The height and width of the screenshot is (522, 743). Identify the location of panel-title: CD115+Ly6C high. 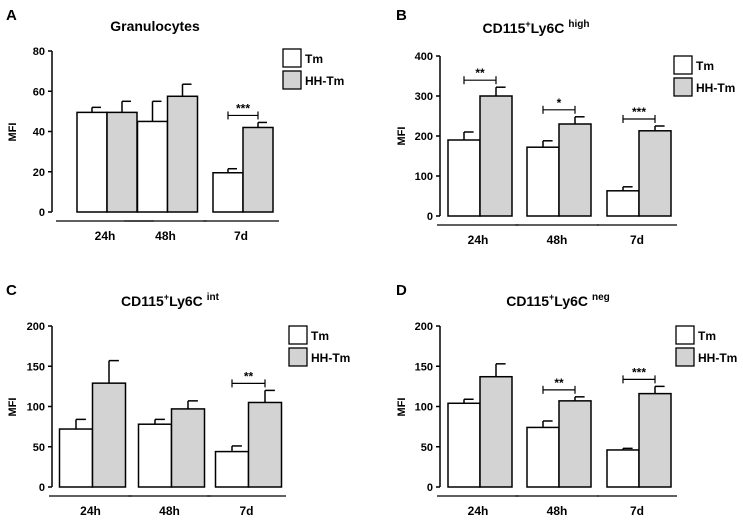
(536, 27).